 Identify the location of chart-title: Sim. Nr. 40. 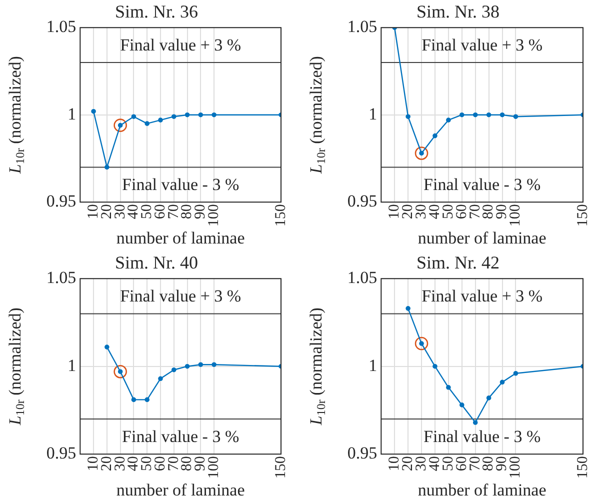
(156, 262).